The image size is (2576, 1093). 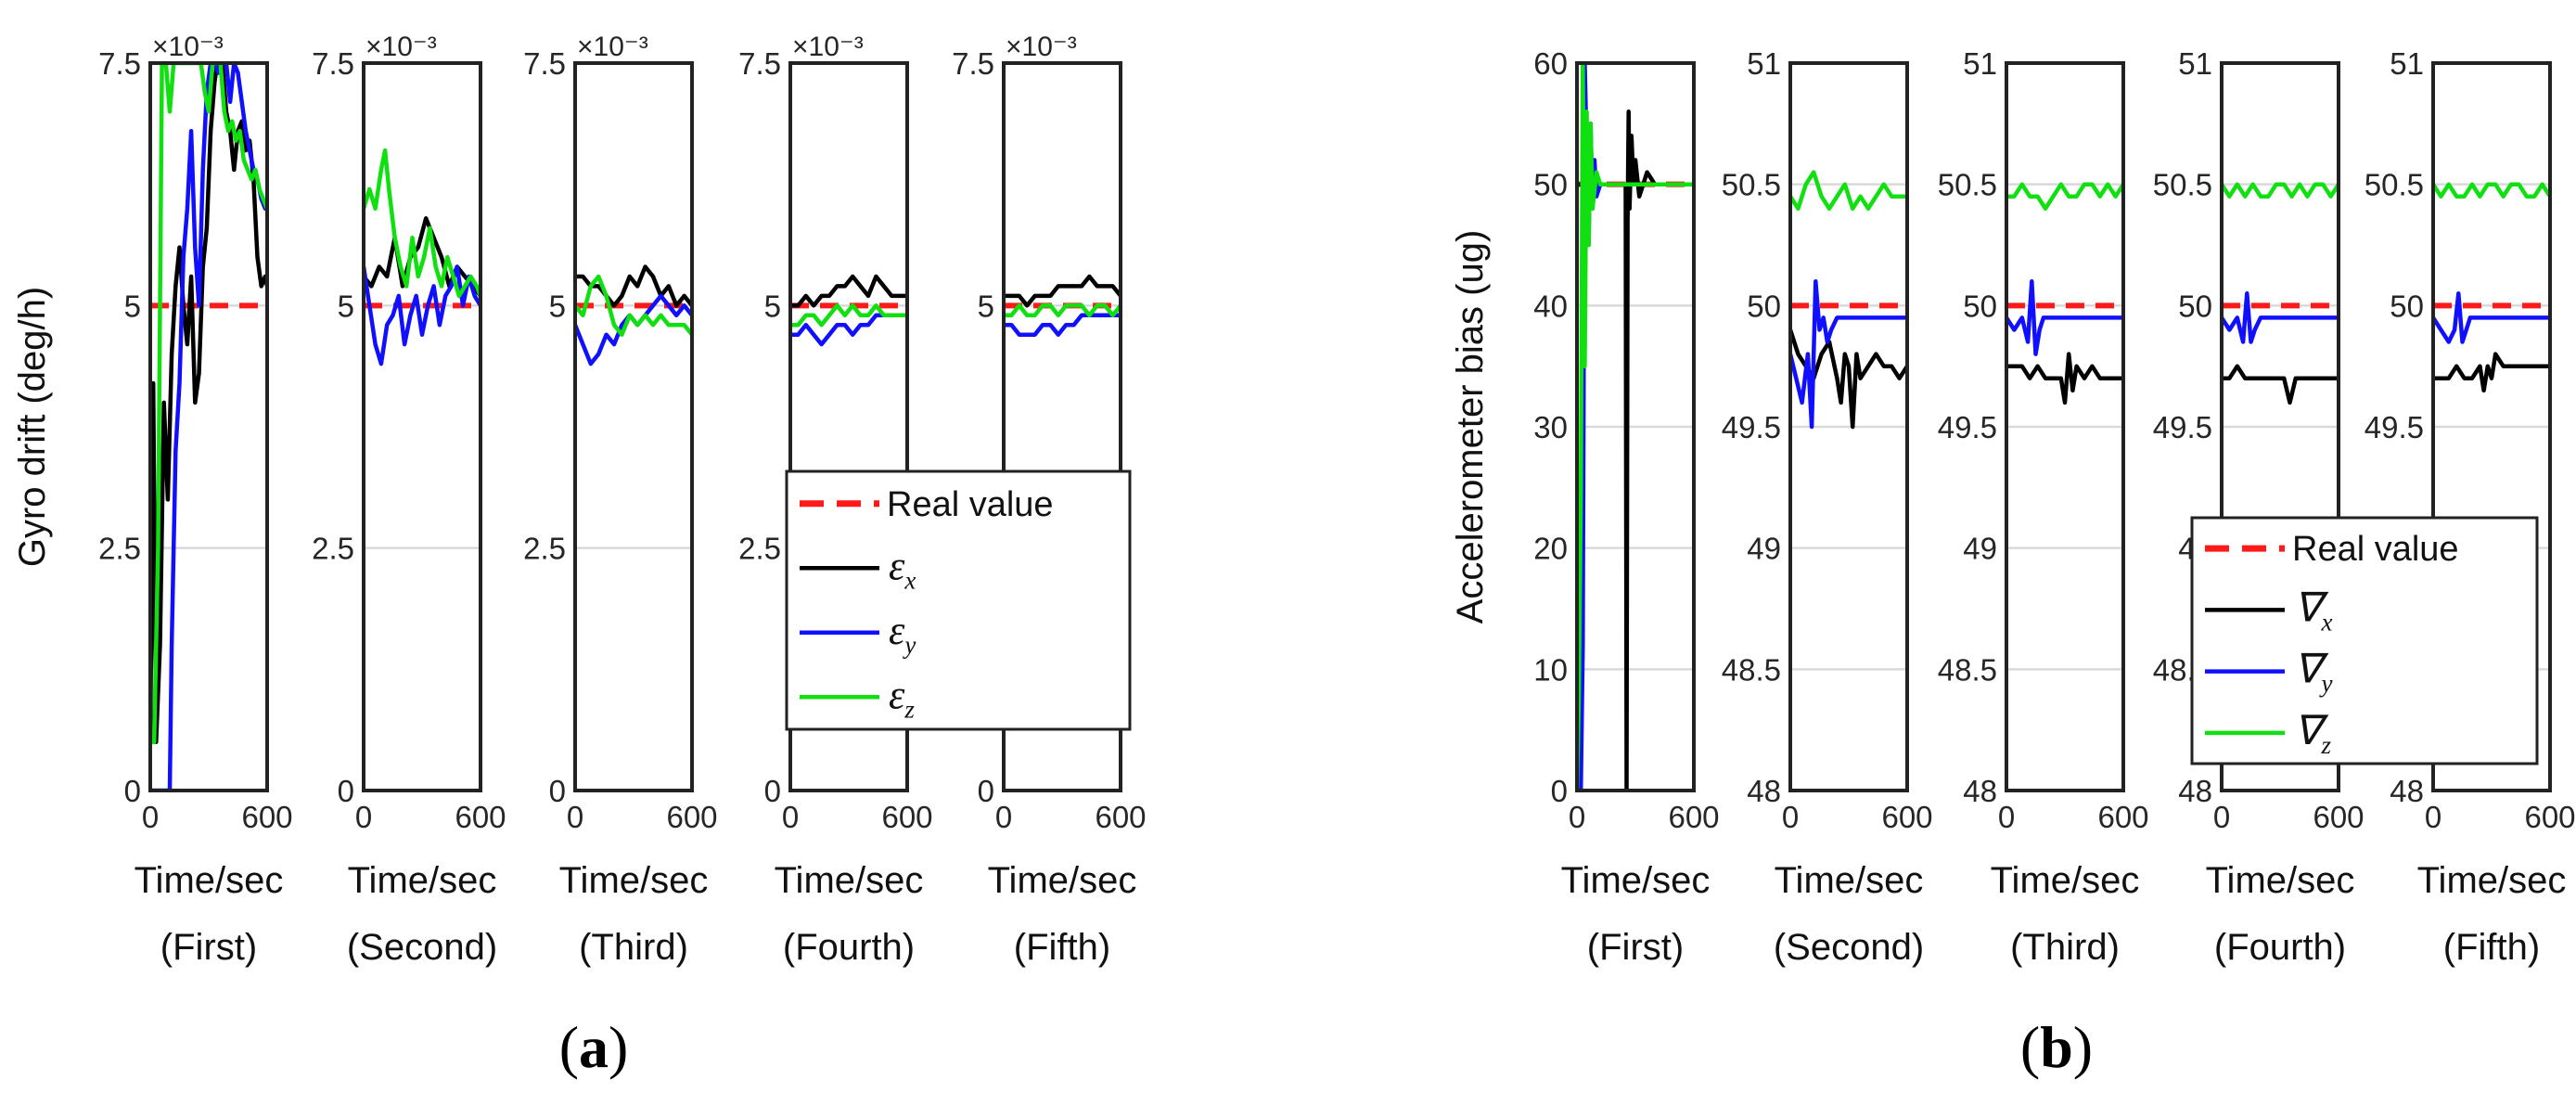 I want to click on subplot-caption: (First), so click(x=1635, y=947).